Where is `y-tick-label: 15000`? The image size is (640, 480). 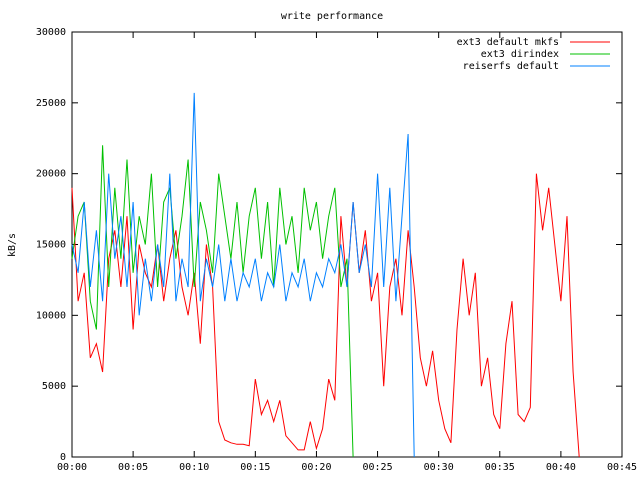 y-tick-label: 15000 is located at coordinates (51, 245).